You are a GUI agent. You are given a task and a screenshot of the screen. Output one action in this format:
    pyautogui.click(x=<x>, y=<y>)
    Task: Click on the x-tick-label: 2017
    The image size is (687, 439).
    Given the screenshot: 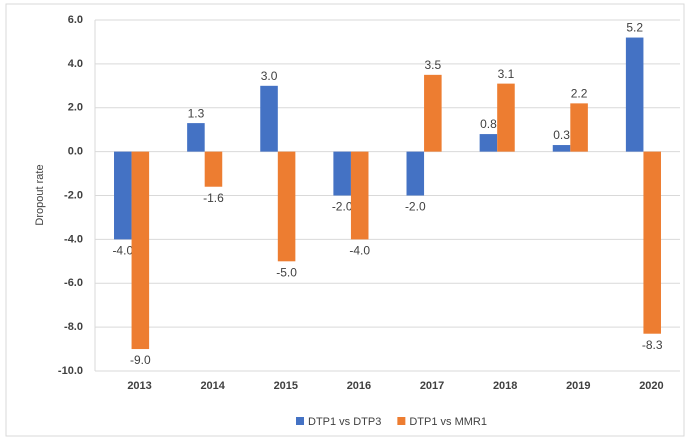 What is the action you would take?
    pyautogui.click(x=432, y=386)
    